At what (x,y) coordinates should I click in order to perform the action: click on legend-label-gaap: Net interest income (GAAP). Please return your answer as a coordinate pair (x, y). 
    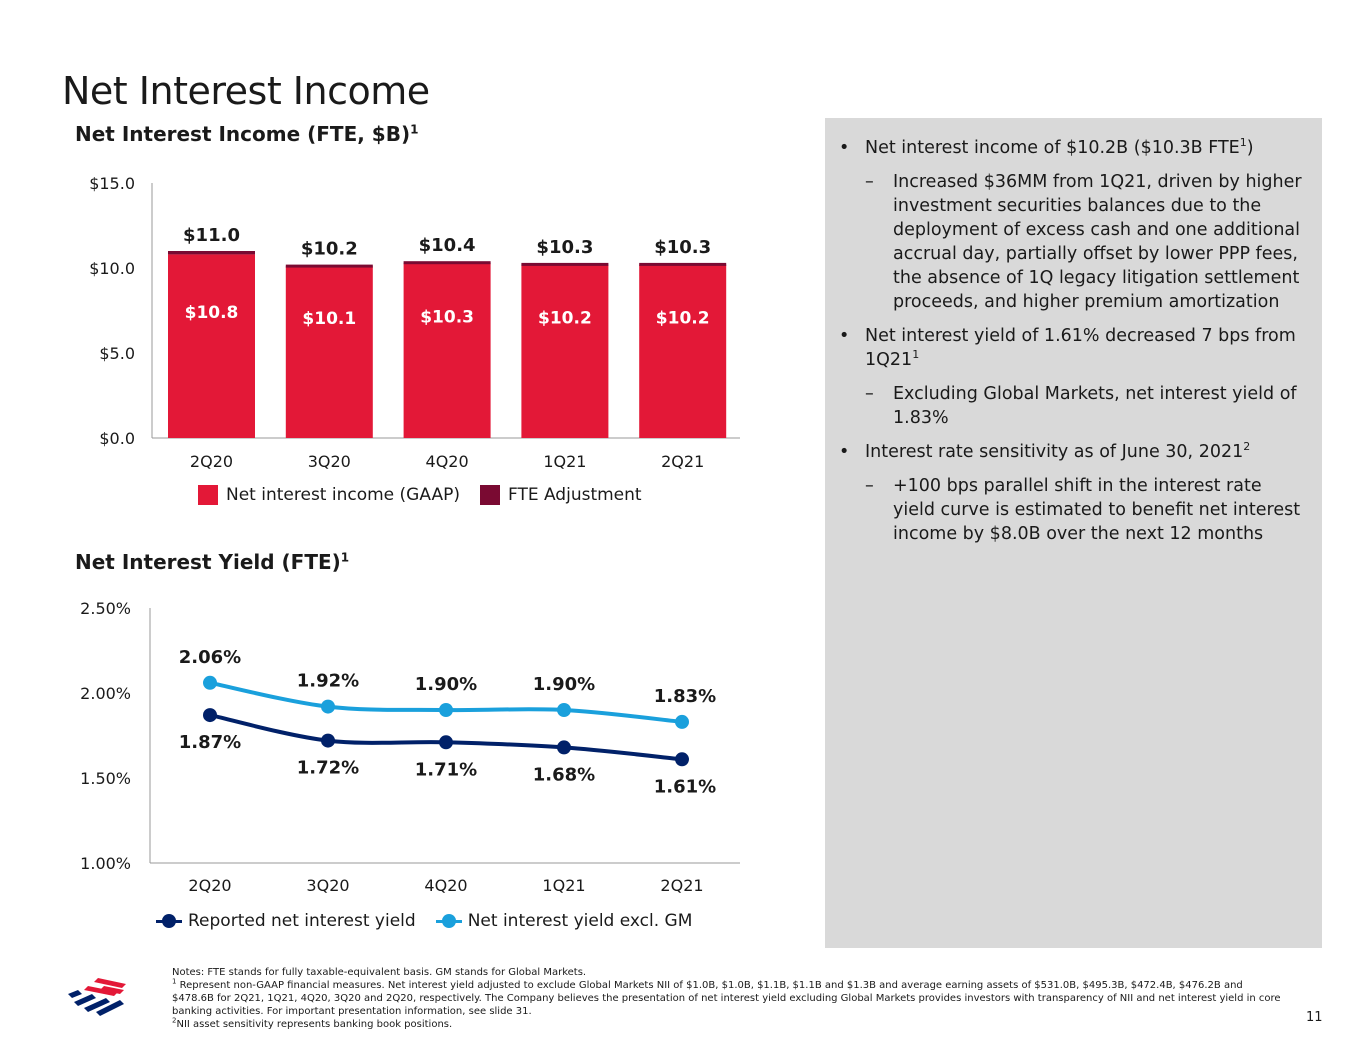
    Looking at the image, I should click on (343, 495).